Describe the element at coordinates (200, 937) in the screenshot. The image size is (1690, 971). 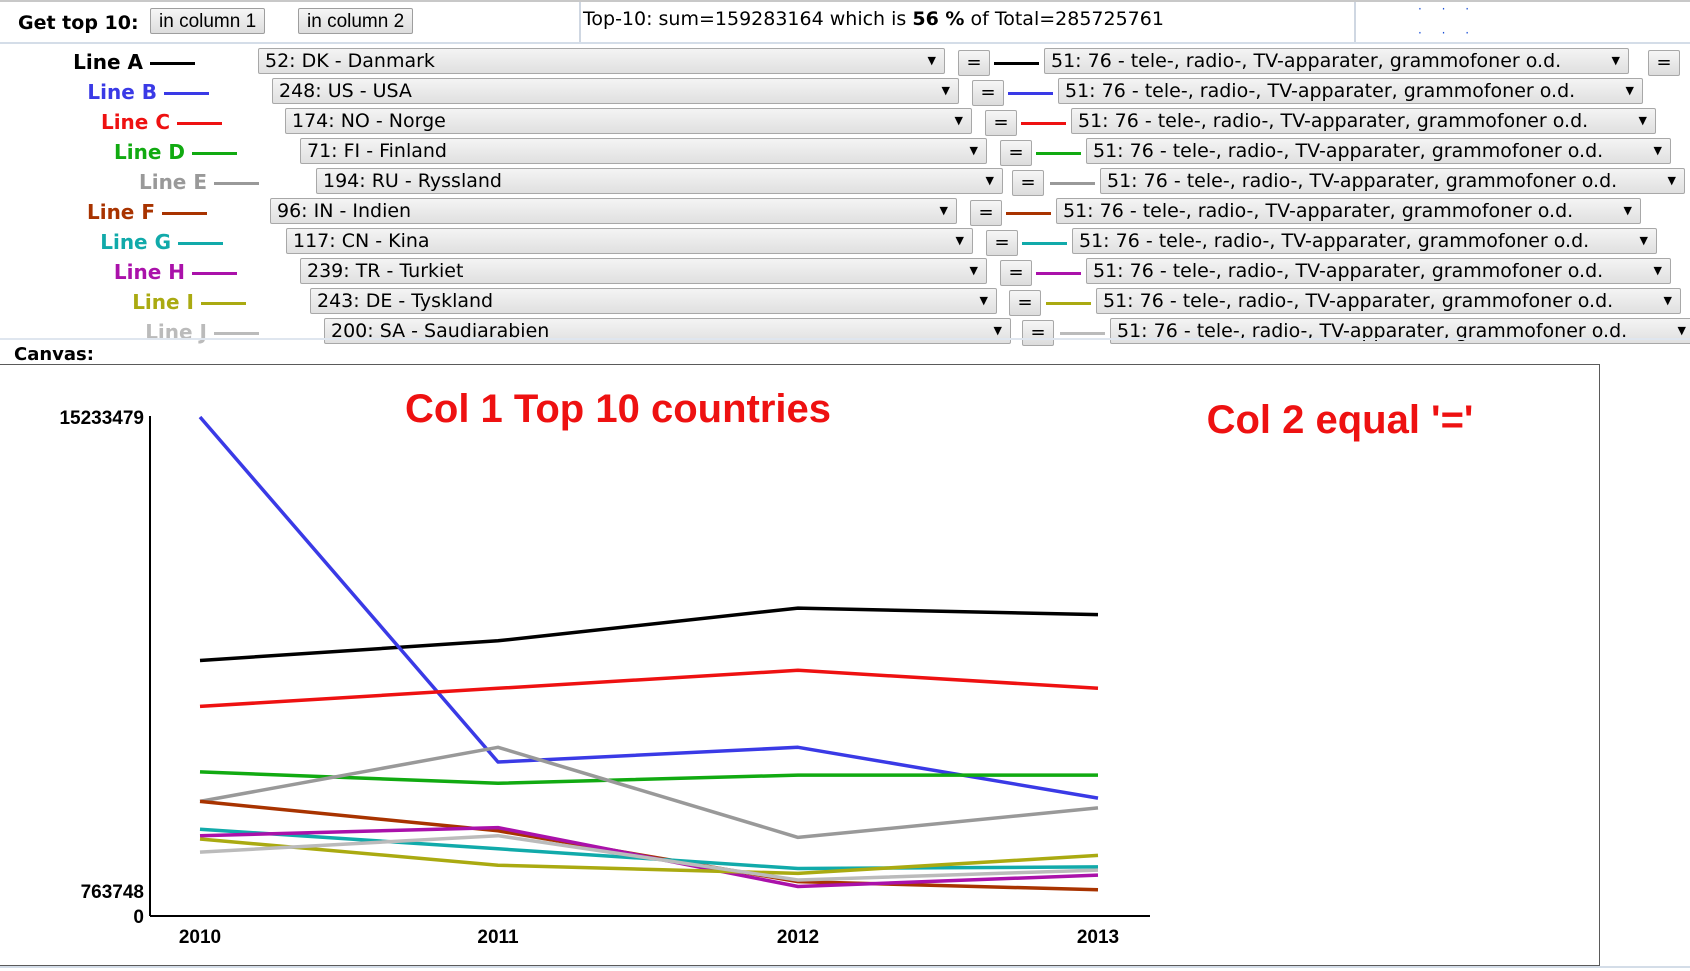
I see `x-tick-label: 2010` at that location.